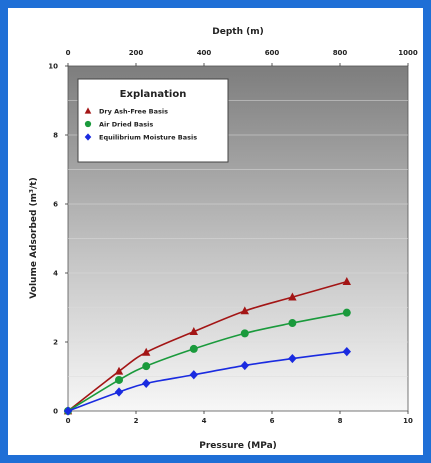 This screenshot has height=463, width=431. Describe the element at coordinates (126, 124) in the screenshot. I see `legend-label: Air Dried Basis` at that location.